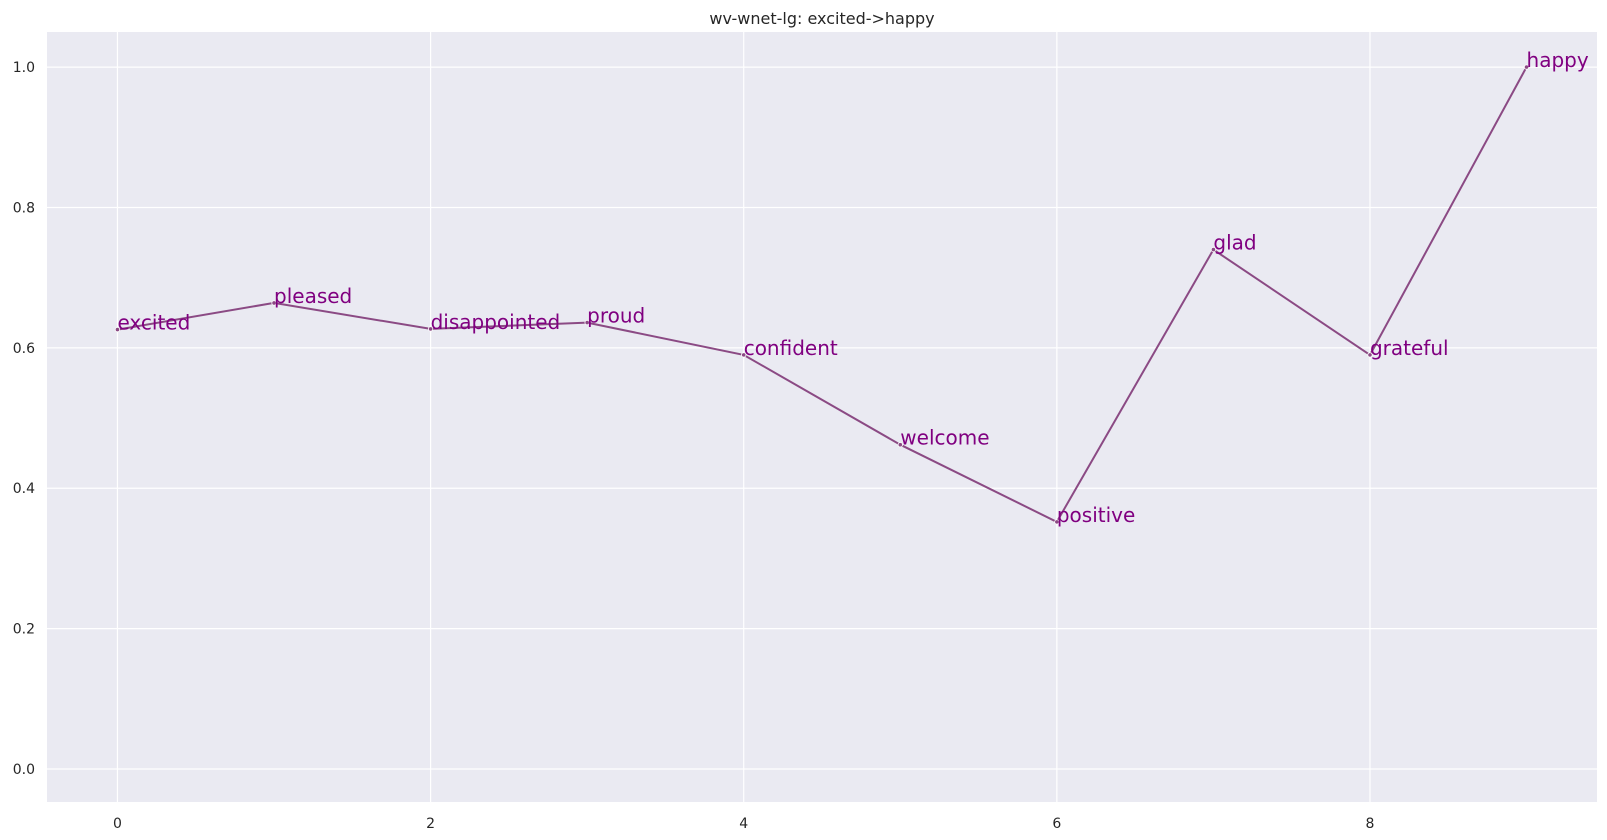 The height and width of the screenshot is (840, 1607). Describe the element at coordinates (1056, 824) in the screenshot. I see `x-tick-label: 6` at that location.